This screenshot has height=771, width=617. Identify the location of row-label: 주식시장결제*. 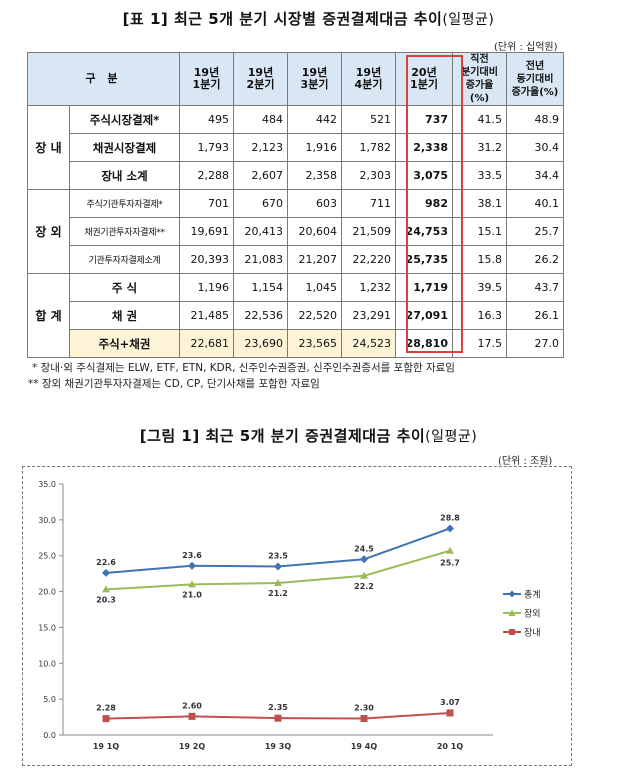
(124, 119).